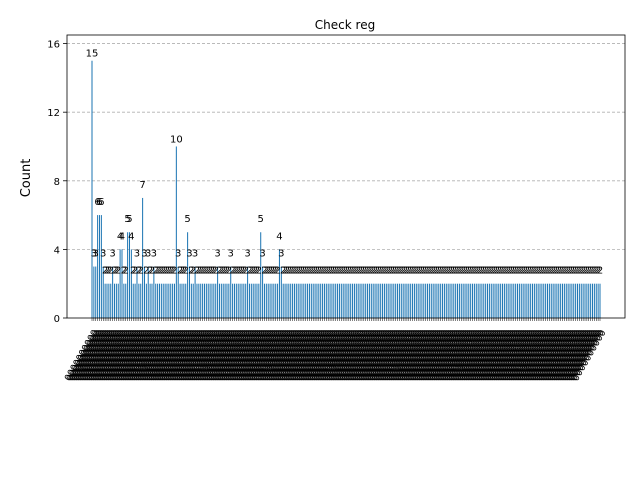 Image resolution: width=640 pixels, height=480 pixels. What do you see at coordinates (345, 25) in the screenshot?
I see `chart-title: Check reg` at bounding box center [345, 25].